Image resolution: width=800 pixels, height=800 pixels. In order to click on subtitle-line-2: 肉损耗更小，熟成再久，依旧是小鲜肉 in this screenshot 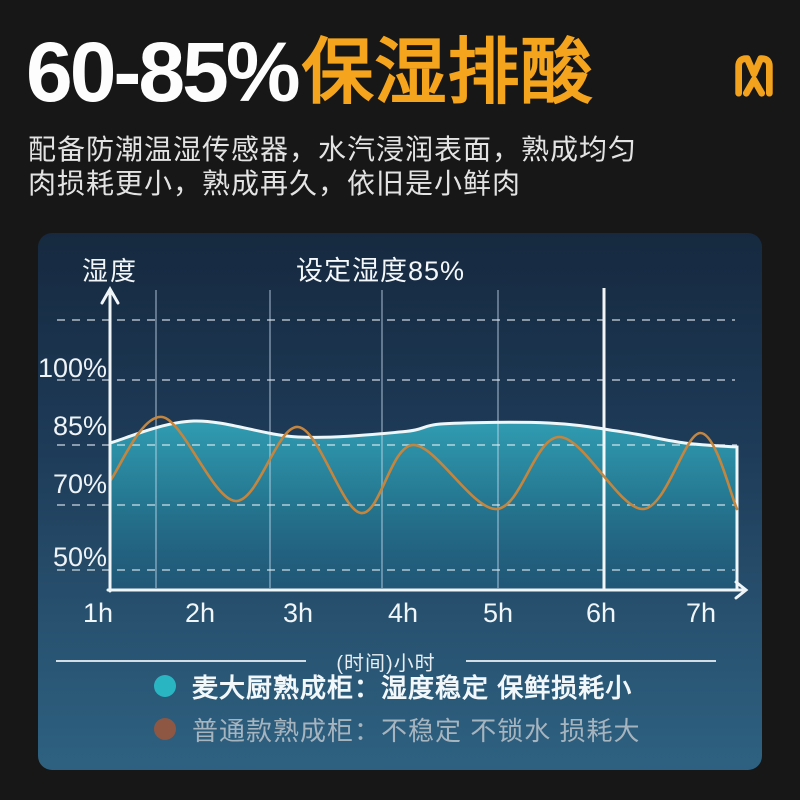, I will do `click(275, 183)`.